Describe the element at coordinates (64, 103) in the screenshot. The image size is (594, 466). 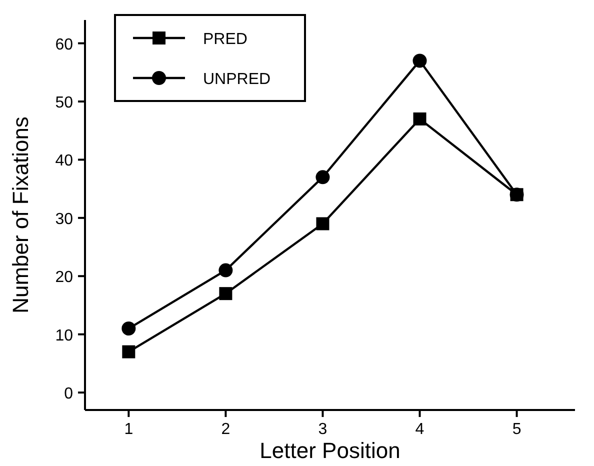
I see `y-tick-label: 50` at that location.